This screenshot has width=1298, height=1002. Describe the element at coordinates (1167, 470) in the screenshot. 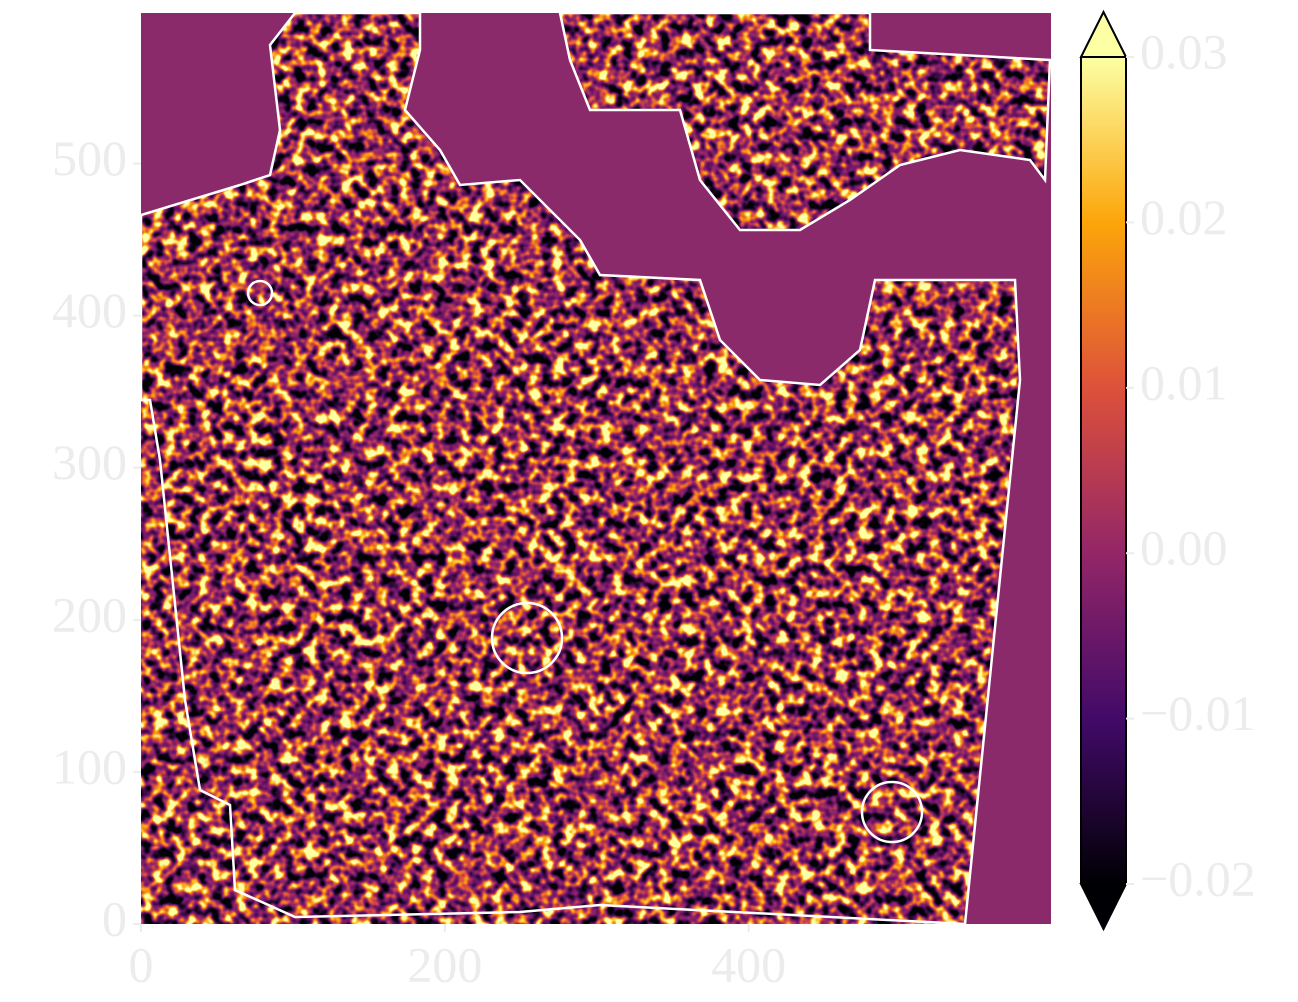

I see `colorbar: −0.02 −0.01 0.00 0.01 0.02 0.03` at that location.